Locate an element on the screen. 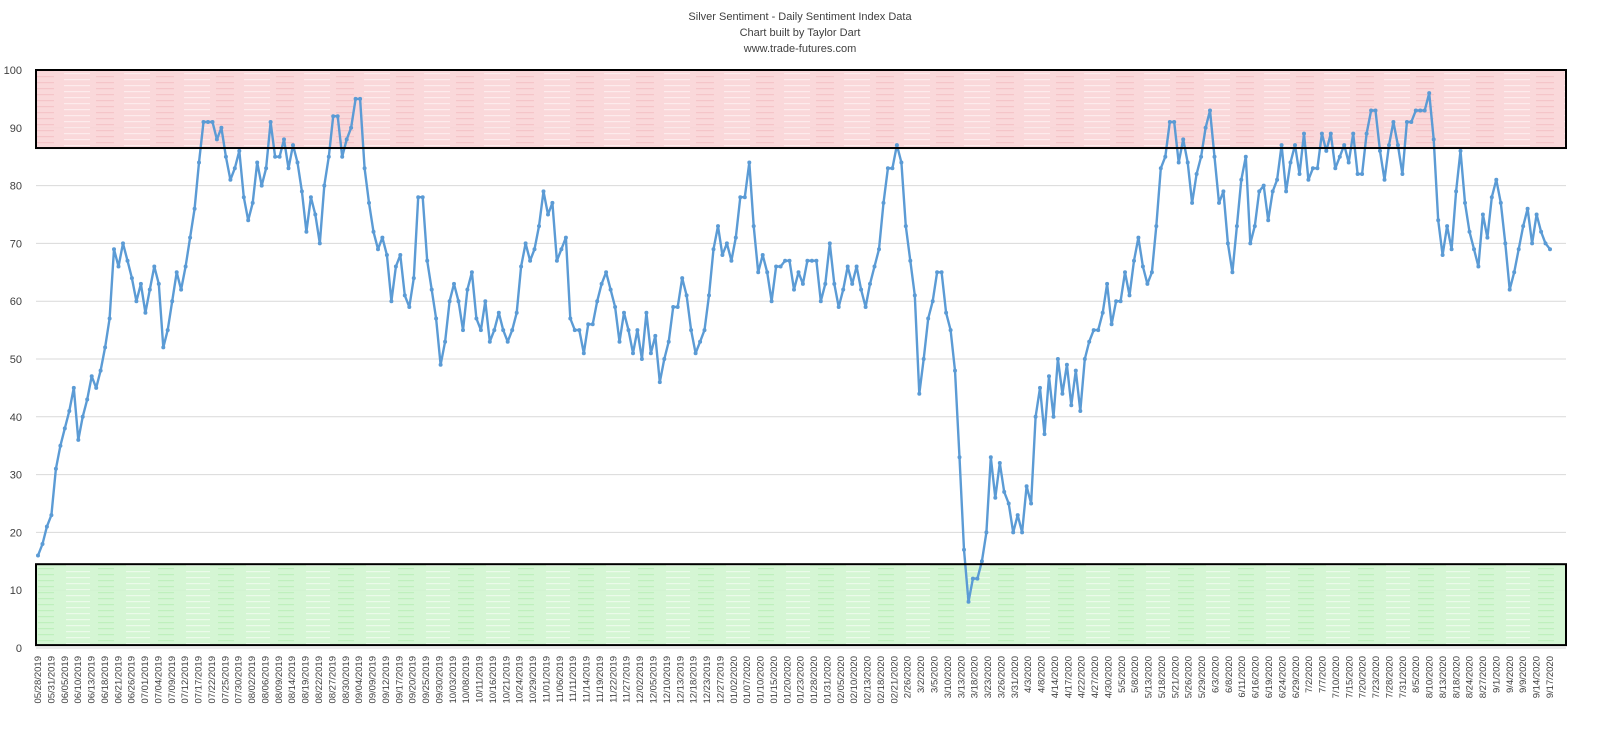  x-tick-label: 09/20/2019 is located at coordinates (413, 680).